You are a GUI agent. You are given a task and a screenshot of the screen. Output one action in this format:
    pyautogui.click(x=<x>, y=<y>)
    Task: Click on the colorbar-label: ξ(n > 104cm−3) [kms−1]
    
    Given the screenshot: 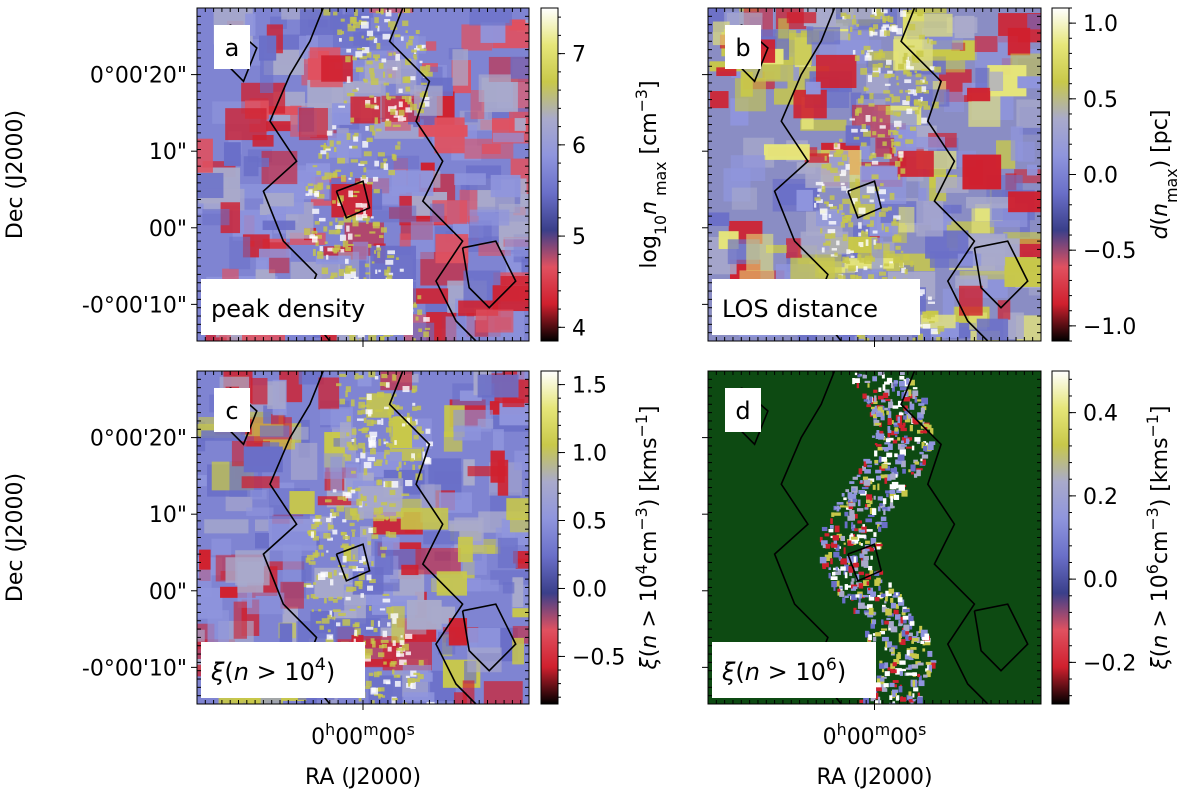 What is the action you would take?
    pyautogui.click(x=647, y=538)
    